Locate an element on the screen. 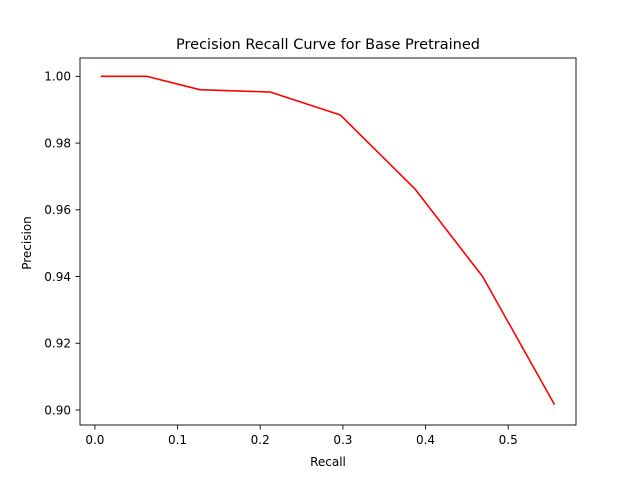 The image size is (640, 482). y-tick-label: 0.90 is located at coordinates (57, 410).